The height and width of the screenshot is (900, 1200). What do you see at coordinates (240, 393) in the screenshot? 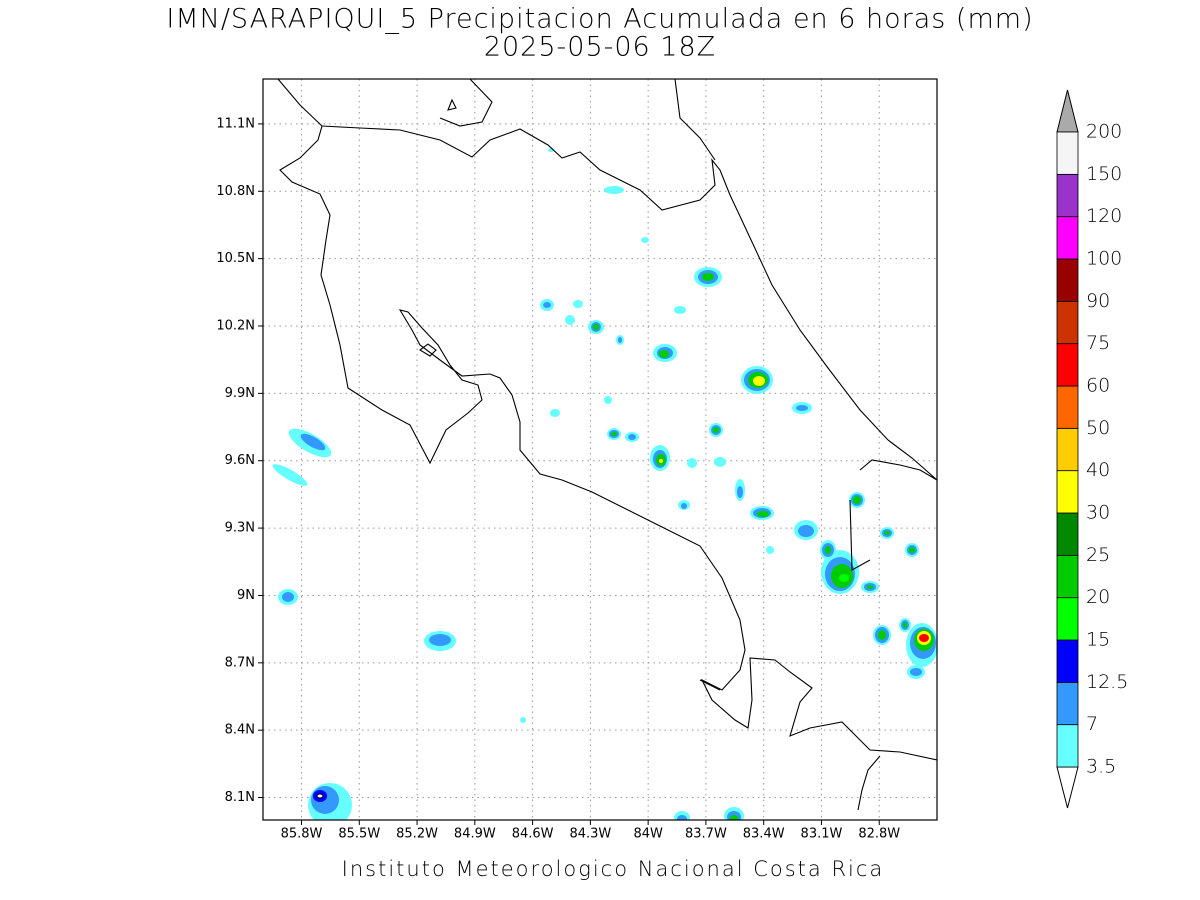
I see `y-tick-label: 9.9N` at bounding box center [240, 393].